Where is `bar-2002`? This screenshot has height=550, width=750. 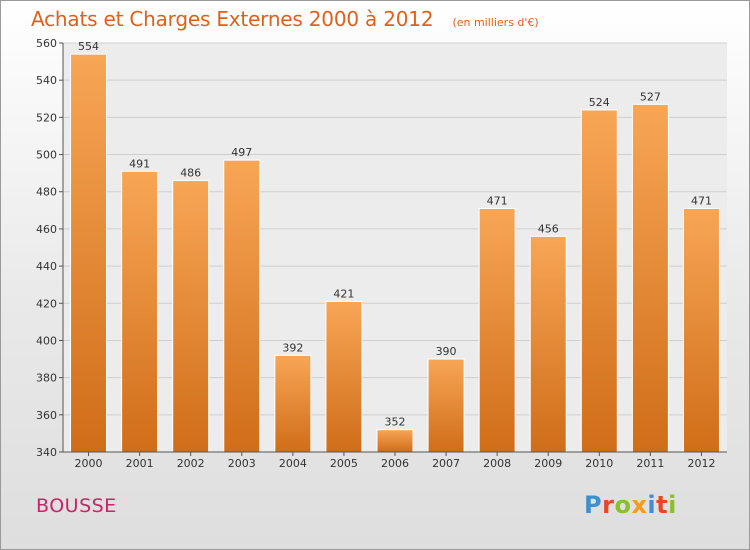
bar-2002 is located at coordinates (191, 316).